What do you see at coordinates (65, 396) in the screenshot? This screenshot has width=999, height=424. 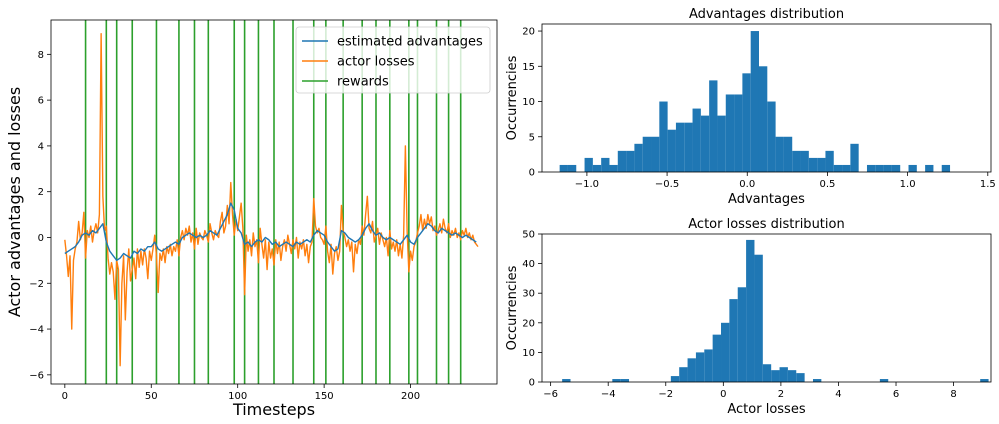 I see `x-tick-label: 0` at bounding box center [65, 396].